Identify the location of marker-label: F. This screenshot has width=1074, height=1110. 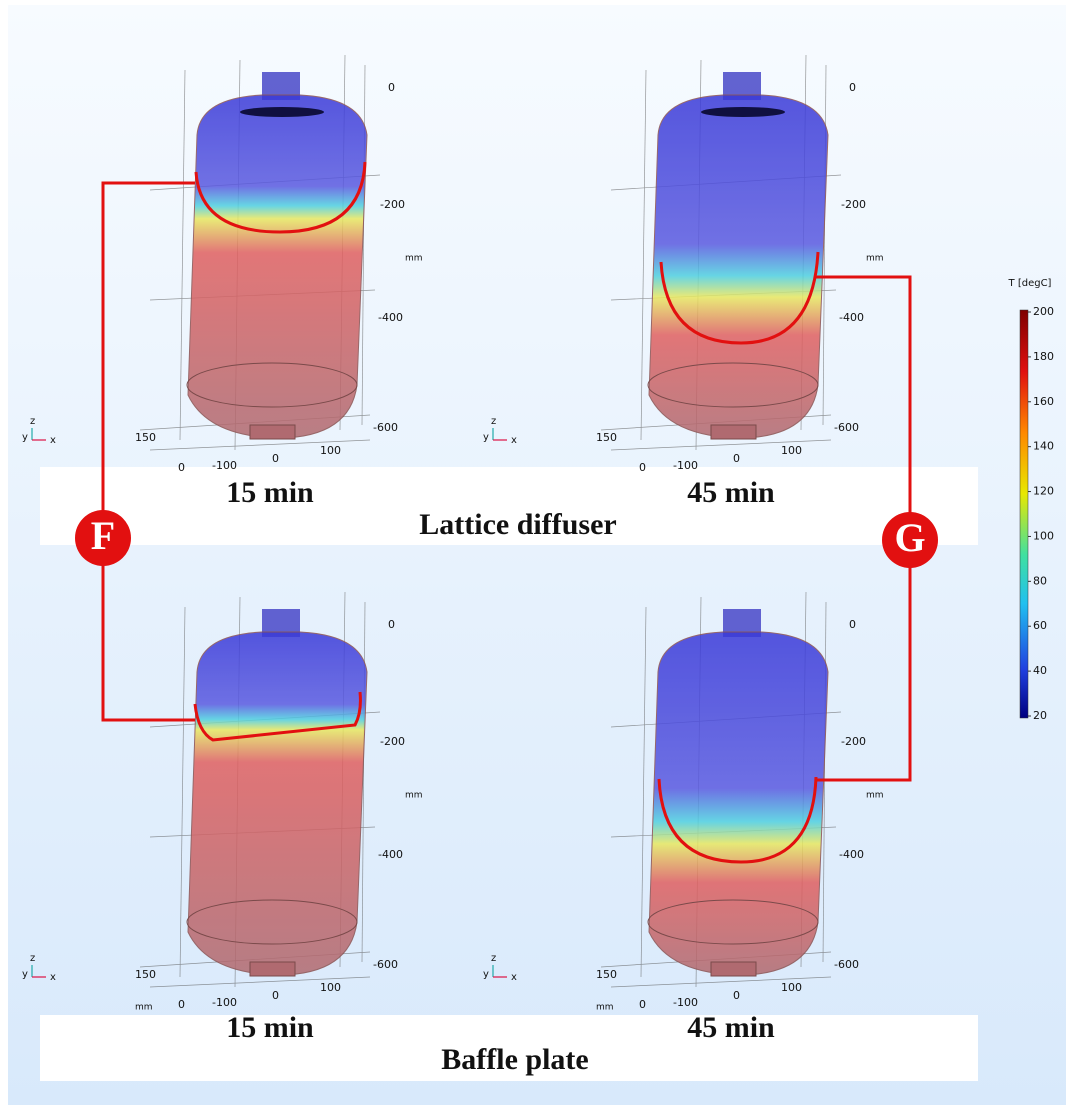
(103, 535).